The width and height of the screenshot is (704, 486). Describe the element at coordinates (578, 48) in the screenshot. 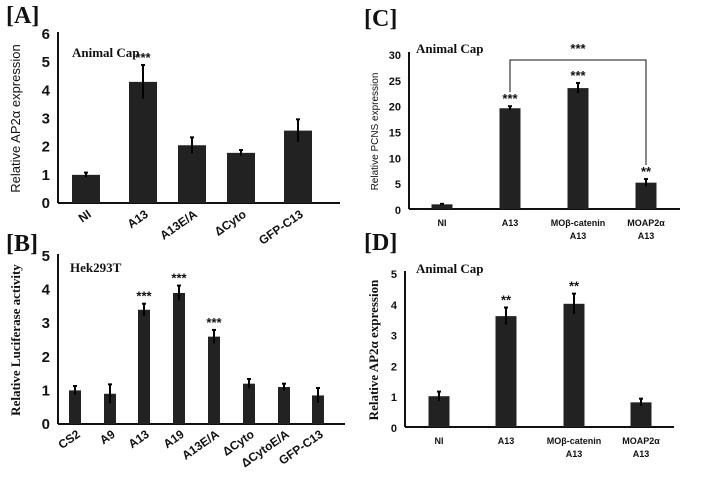

I see `panel-c-bracket-label: ***` at that location.